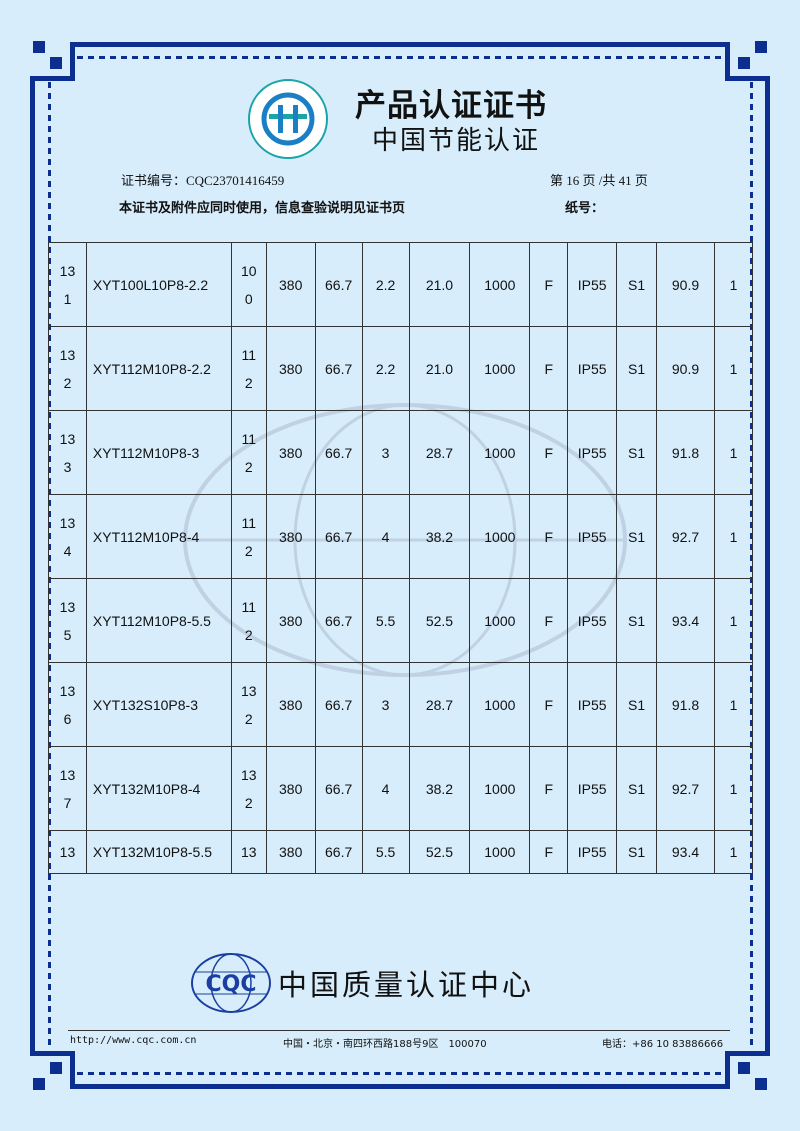 The height and width of the screenshot is (1131, 800). Describe the element at coordinates (158, 368) in the screenshot. I see `table-cell: XYT112M10P8-2.2` at that location.